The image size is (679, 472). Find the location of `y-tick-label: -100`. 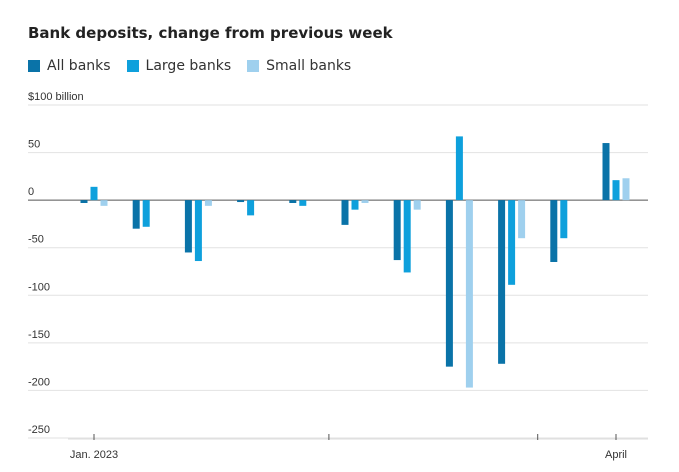

y-tick-label: -100 is located at coordinates (39, 287).